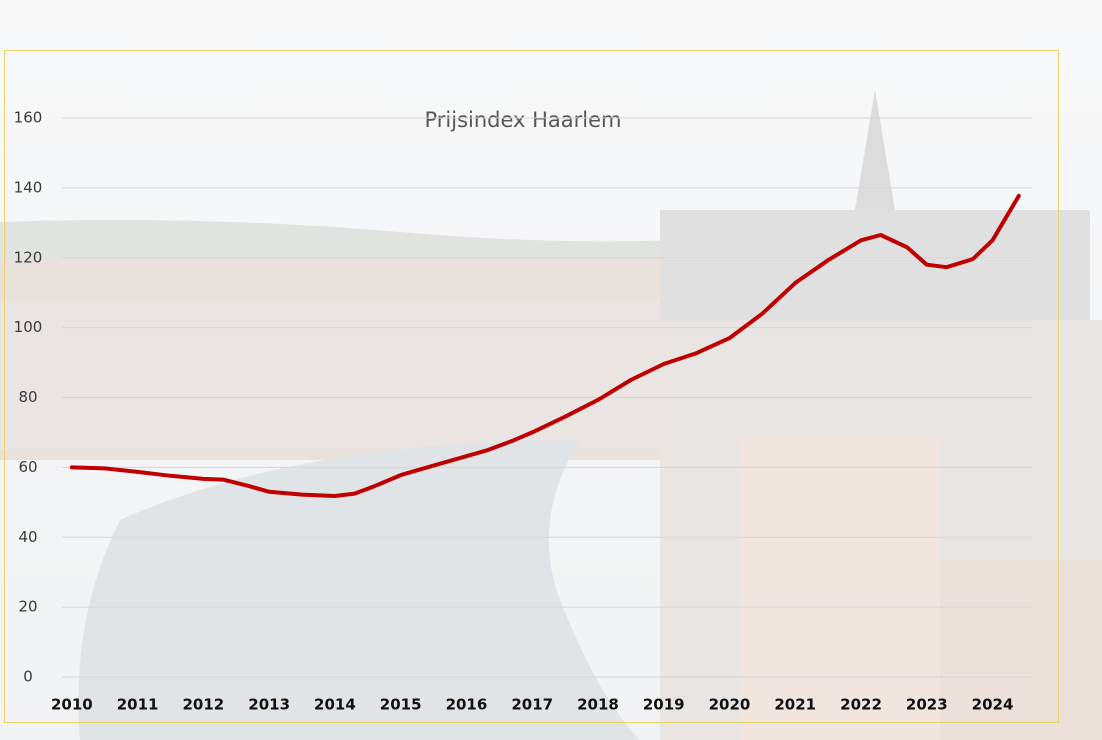 Image resolution: width=1102 pixels, height=740 pixels. What do you see at coordinates (27, 607) in the screenshot?
I see `y-tick-label: 20` at bounding box center [27, 607].